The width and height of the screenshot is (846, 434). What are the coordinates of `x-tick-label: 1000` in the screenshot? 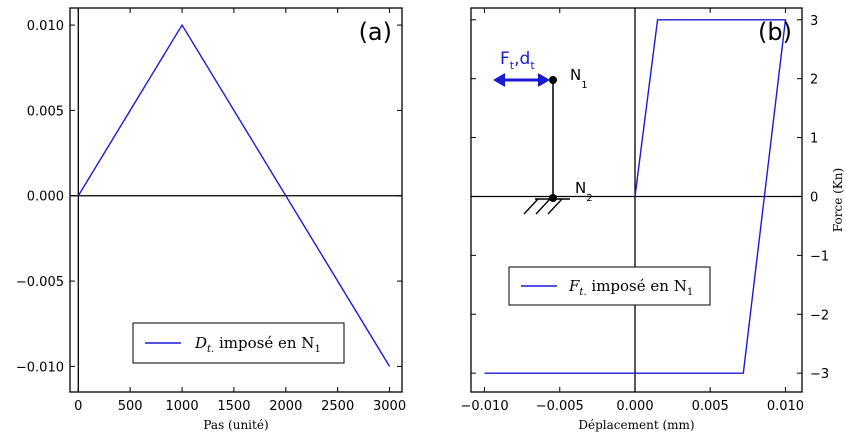 It's located at (182, 406).